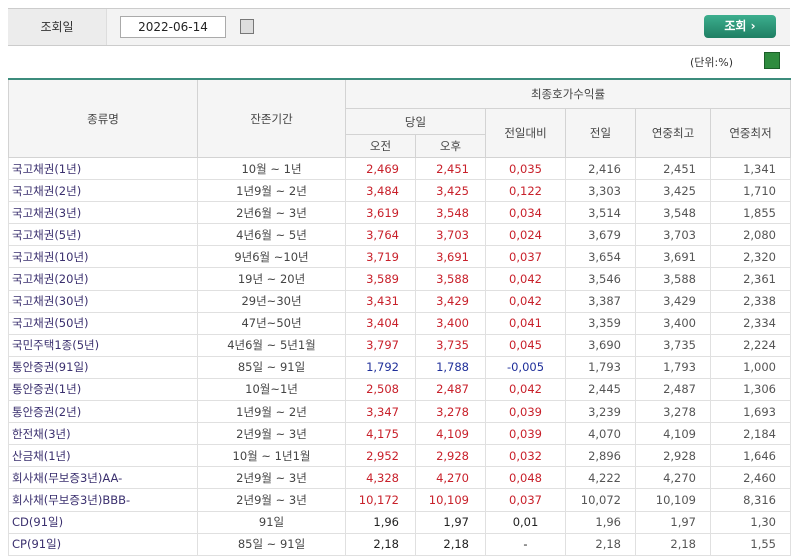 The image size is (800, 557). What do you see at coordinates (740, 26) in the screenshot?
I see `search-button: 조회 ›` at bounding box center [740, 26].